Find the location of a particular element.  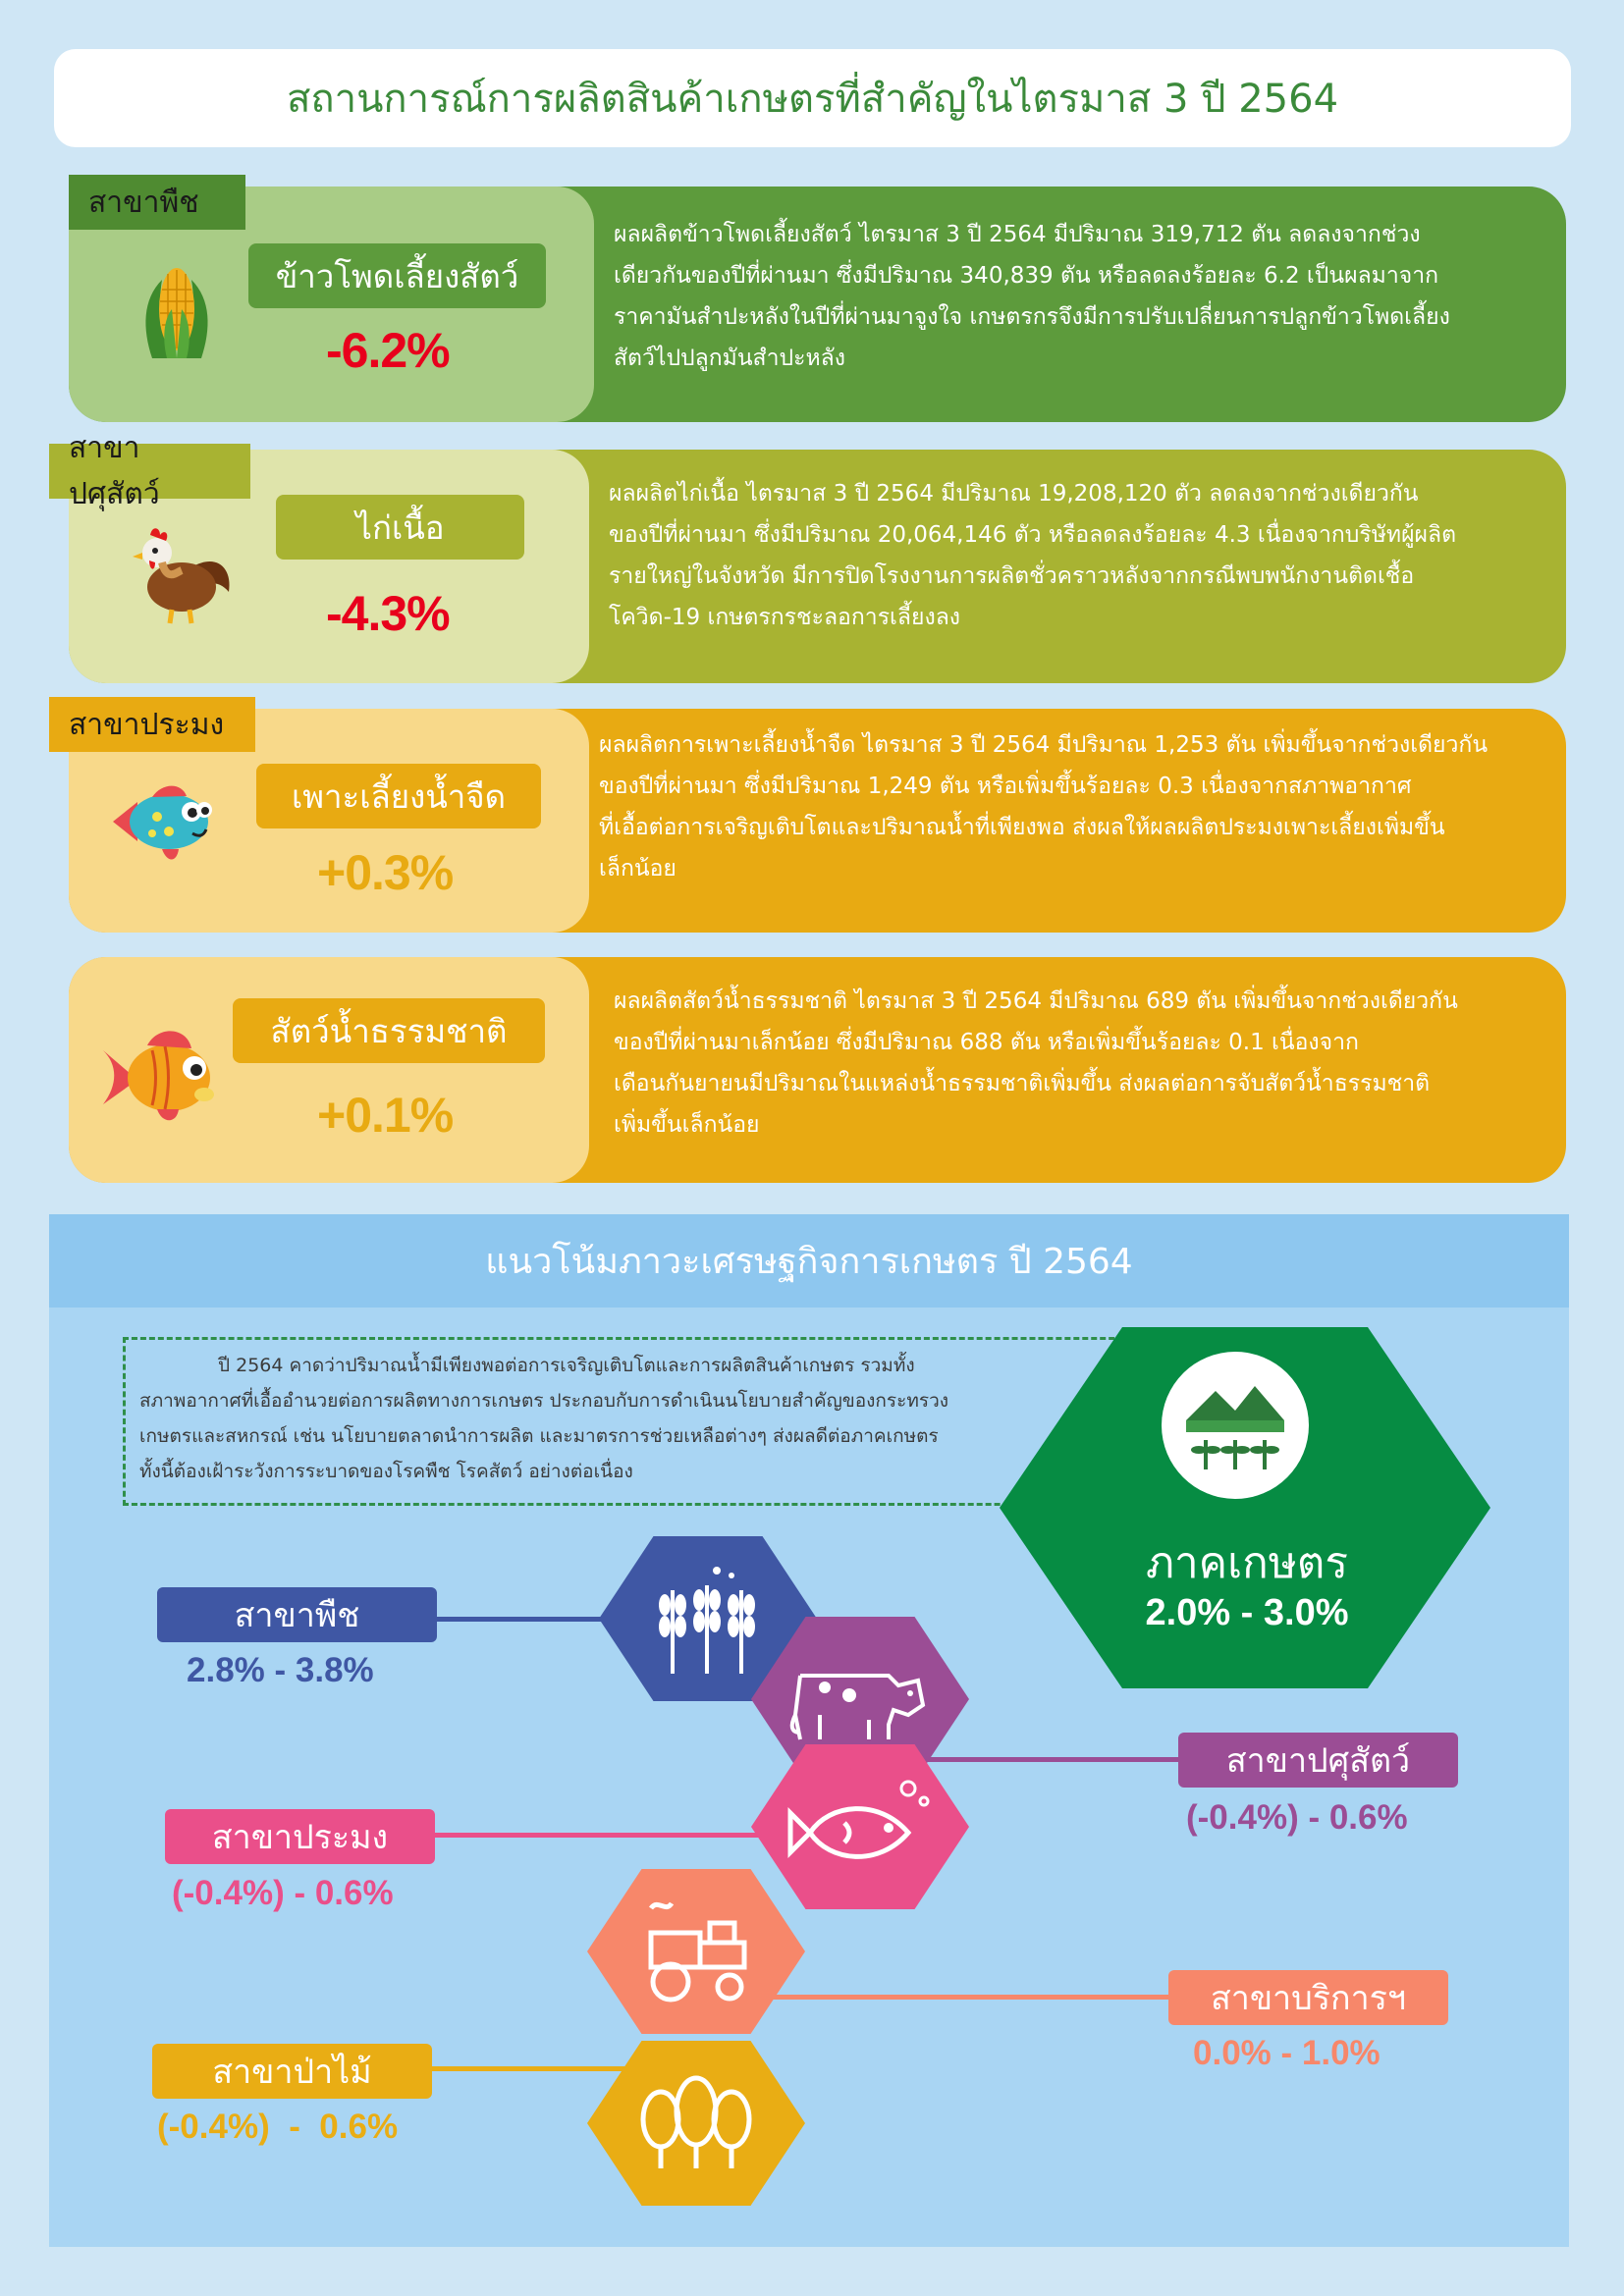

change-corn: -6.2% is located at coordinates (388, 350).